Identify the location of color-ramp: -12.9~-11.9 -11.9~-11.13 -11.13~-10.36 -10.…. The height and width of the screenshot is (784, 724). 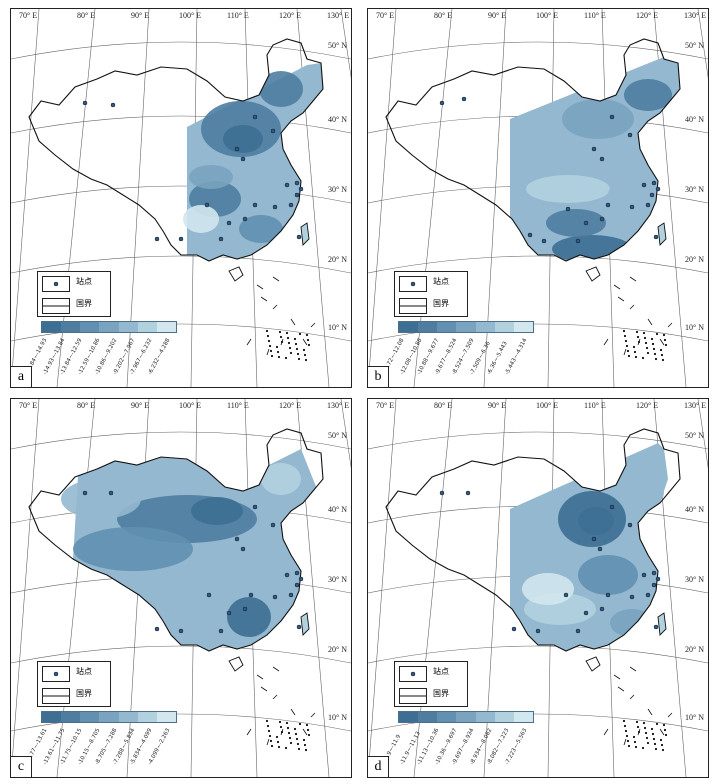
(457, 738).